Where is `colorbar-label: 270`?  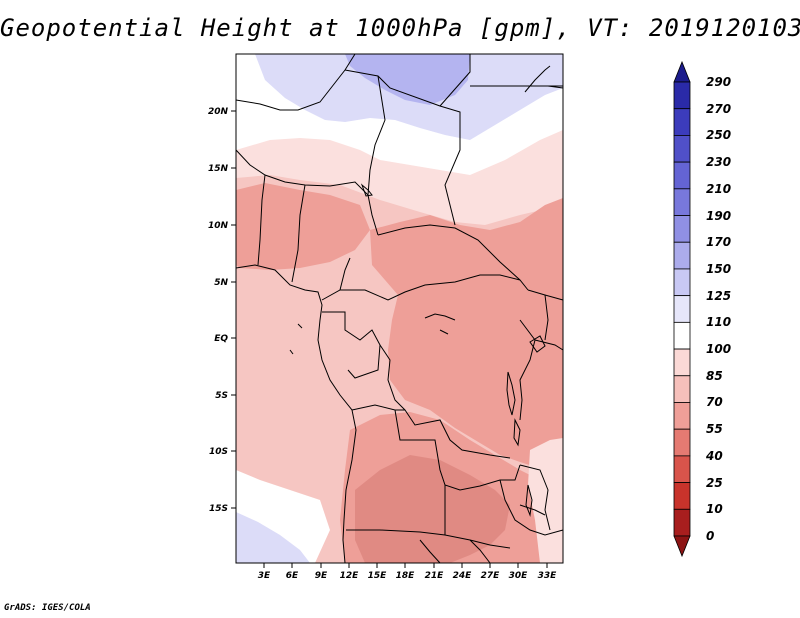
colorbar-label: 270 is located at coordinates (719, 108).